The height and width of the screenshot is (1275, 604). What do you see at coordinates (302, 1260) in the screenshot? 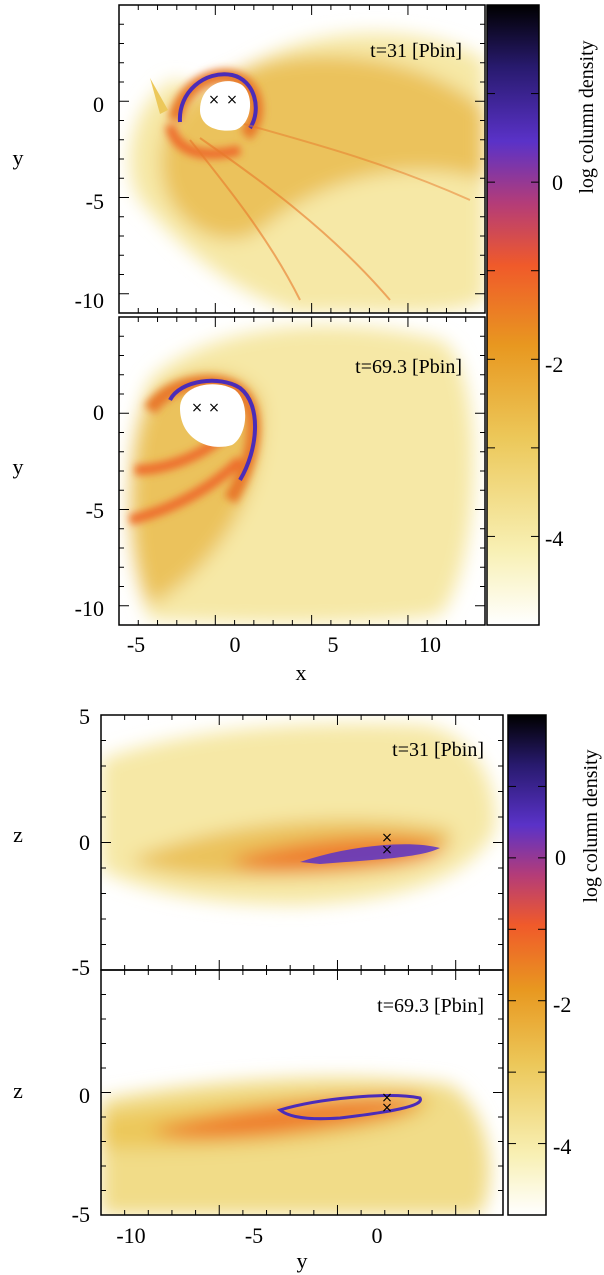
I see `x-axis-label: y` at bounding box center [302, 1260].